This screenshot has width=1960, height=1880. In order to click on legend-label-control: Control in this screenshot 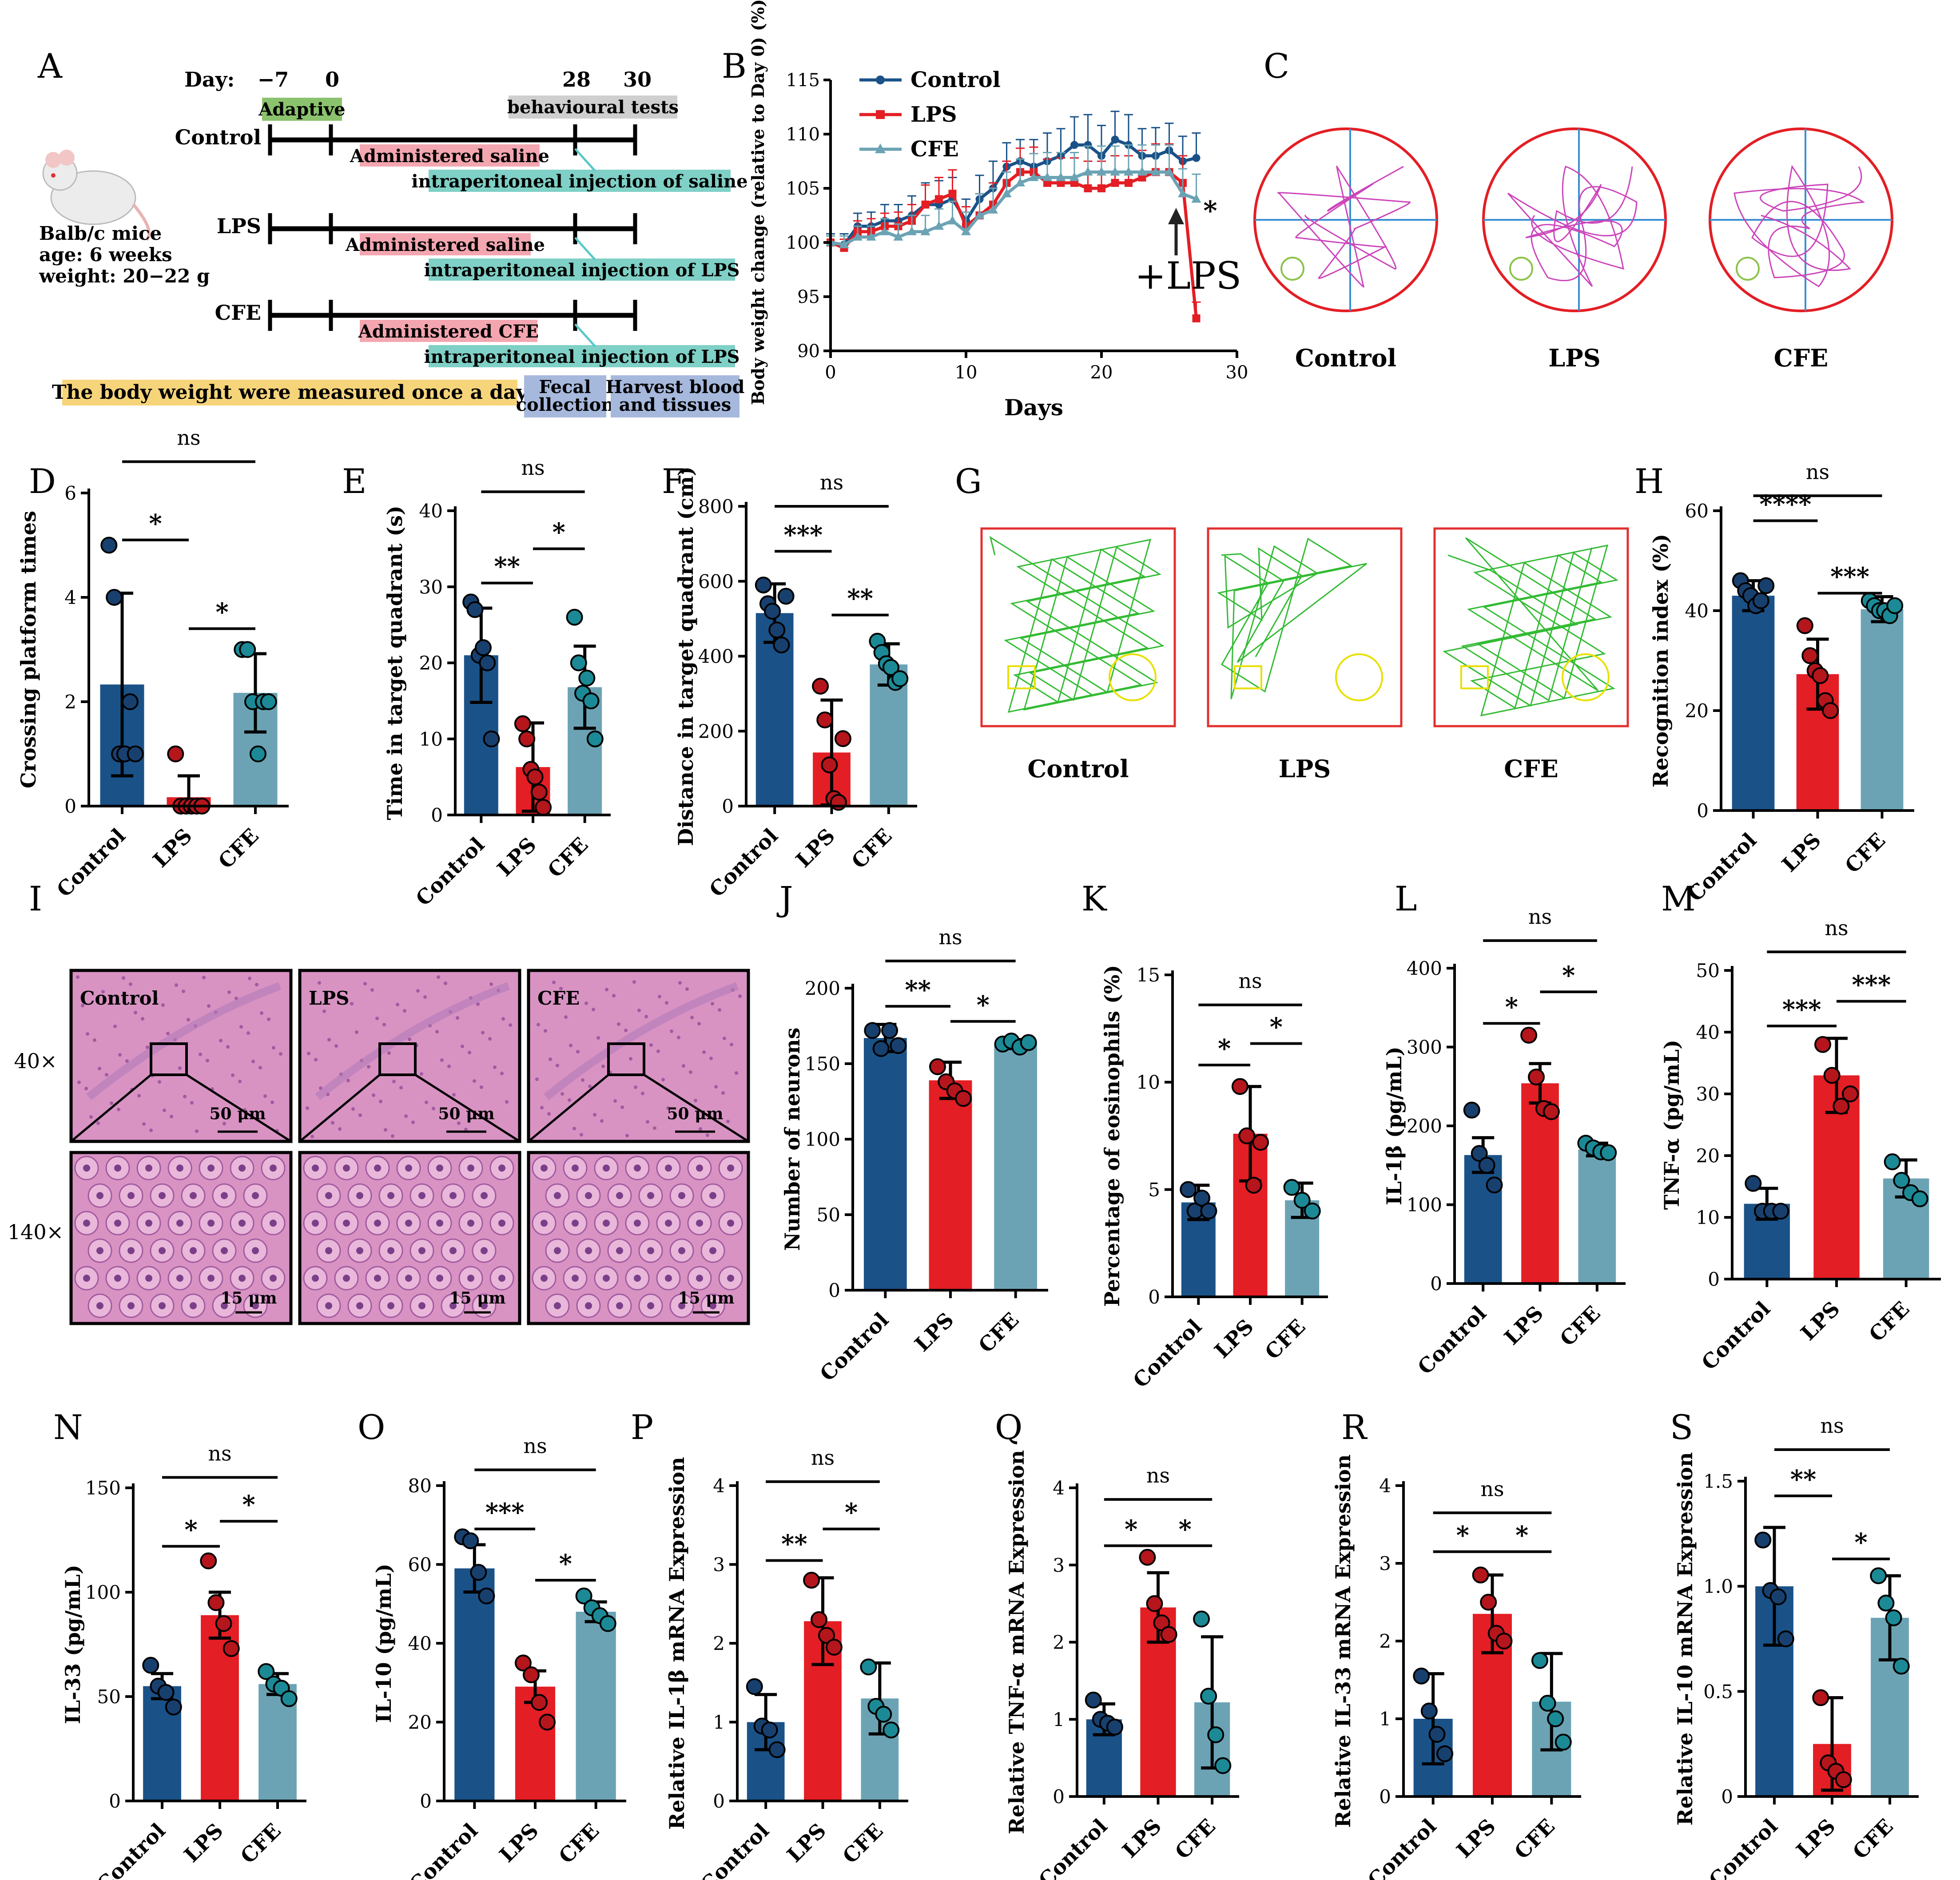, I will do `click(955, 80)`.